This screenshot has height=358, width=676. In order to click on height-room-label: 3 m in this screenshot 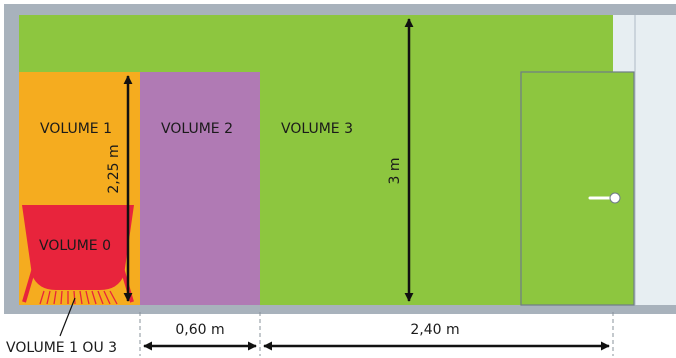, I will do `click(395, 171)`.